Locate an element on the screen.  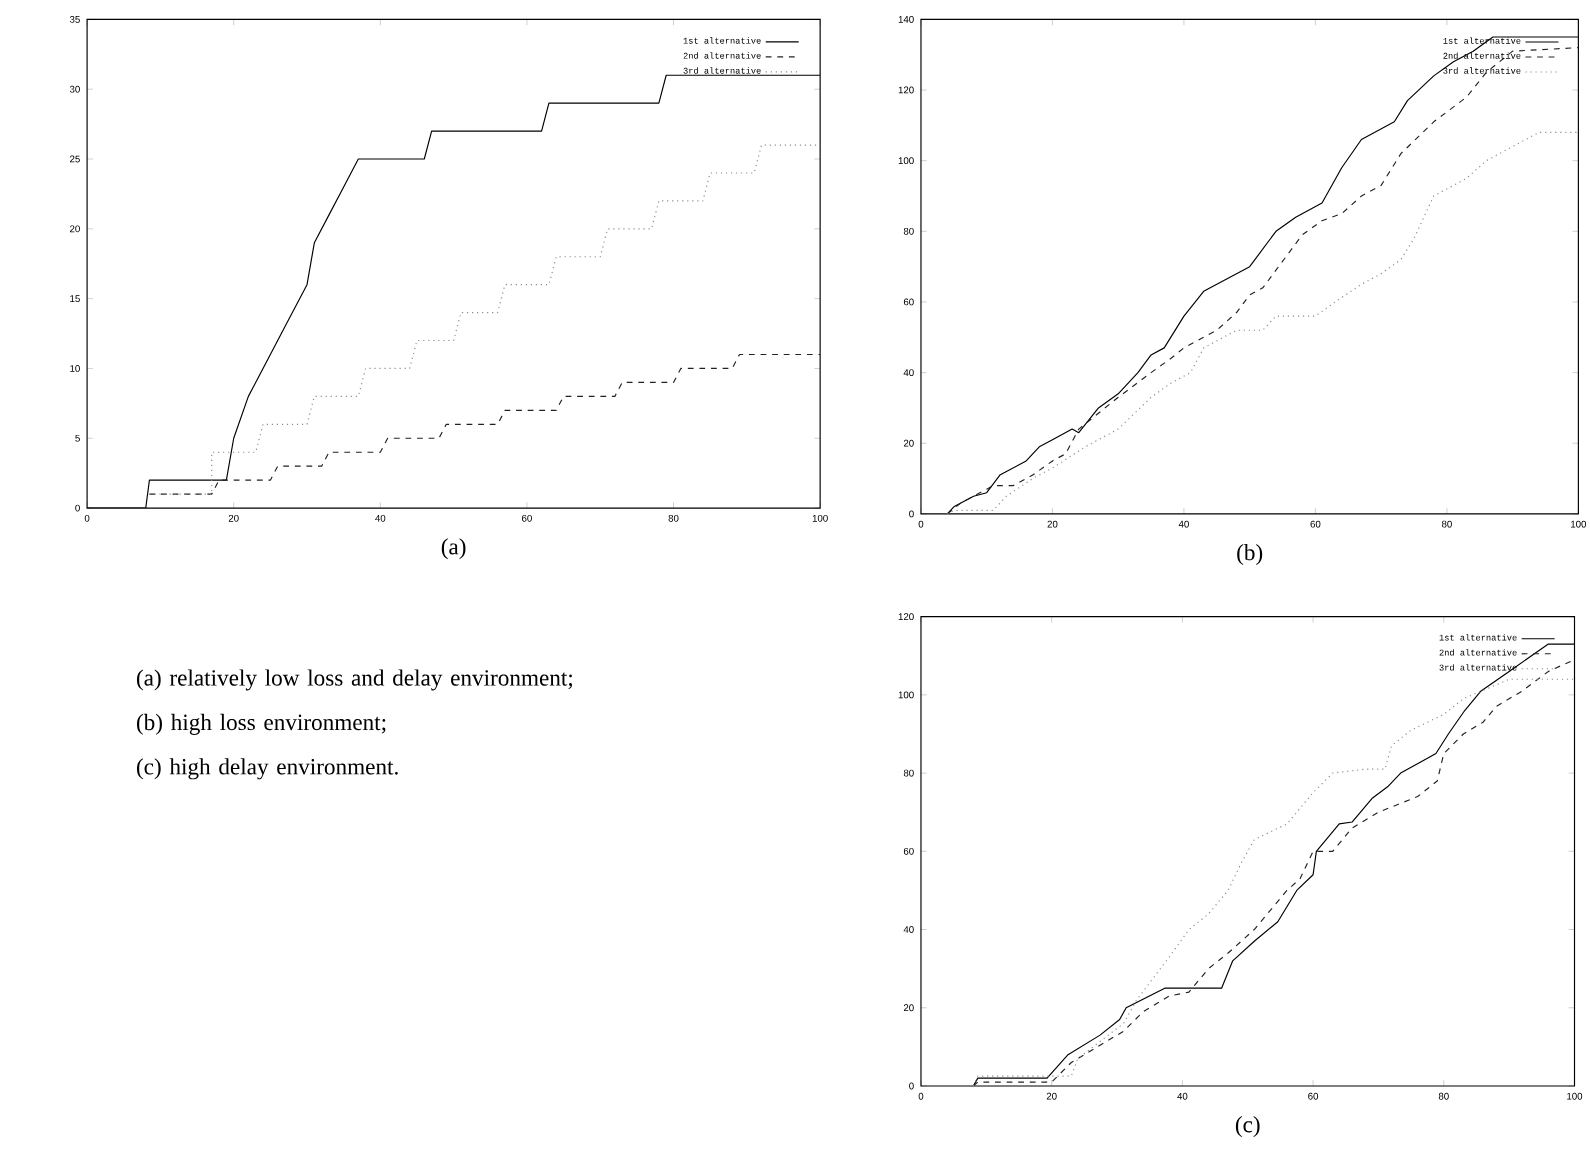
text: (b) high loss environment; is located at coordinates (261, 725).